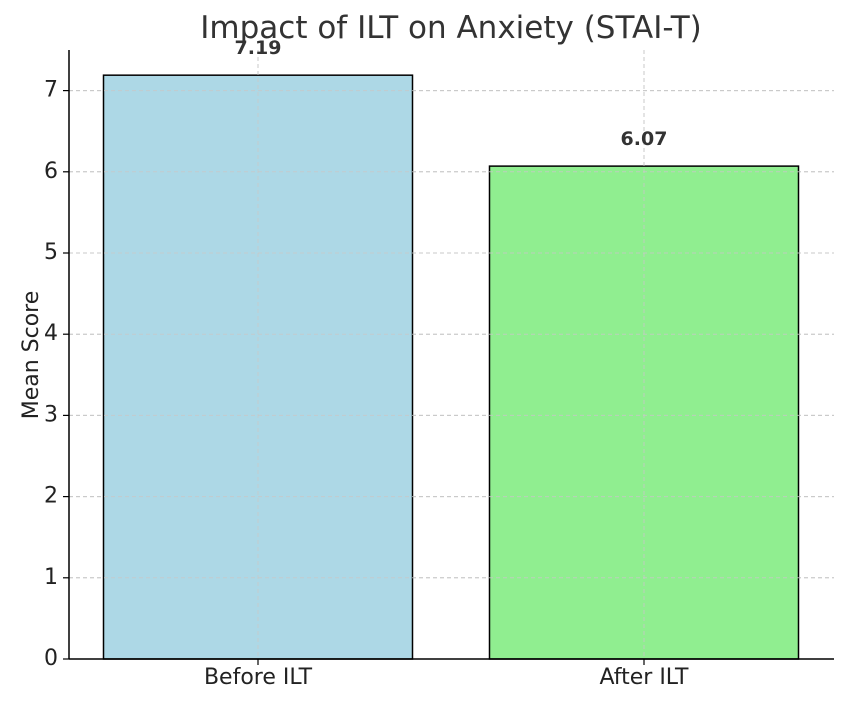  I want to click on data-label: 7.19, so click(258, 48).